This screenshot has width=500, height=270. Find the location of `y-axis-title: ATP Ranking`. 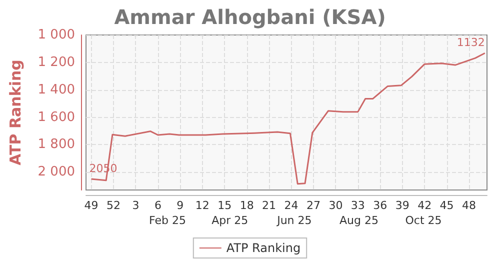

y-axis-title: ATP Ranking is located at coordinates (15, 113).